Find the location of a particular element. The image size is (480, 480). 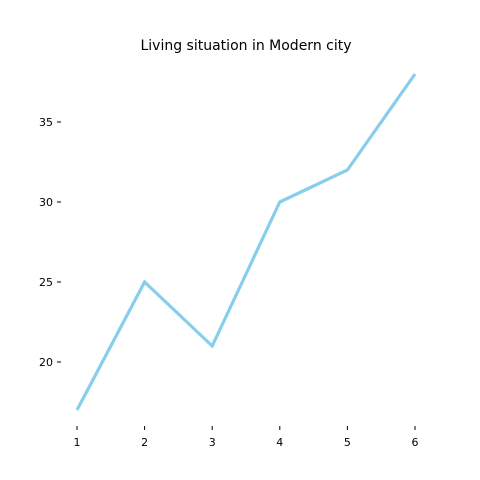

chart-title: Living situation in Modern city is located at coordinates (245, 46).